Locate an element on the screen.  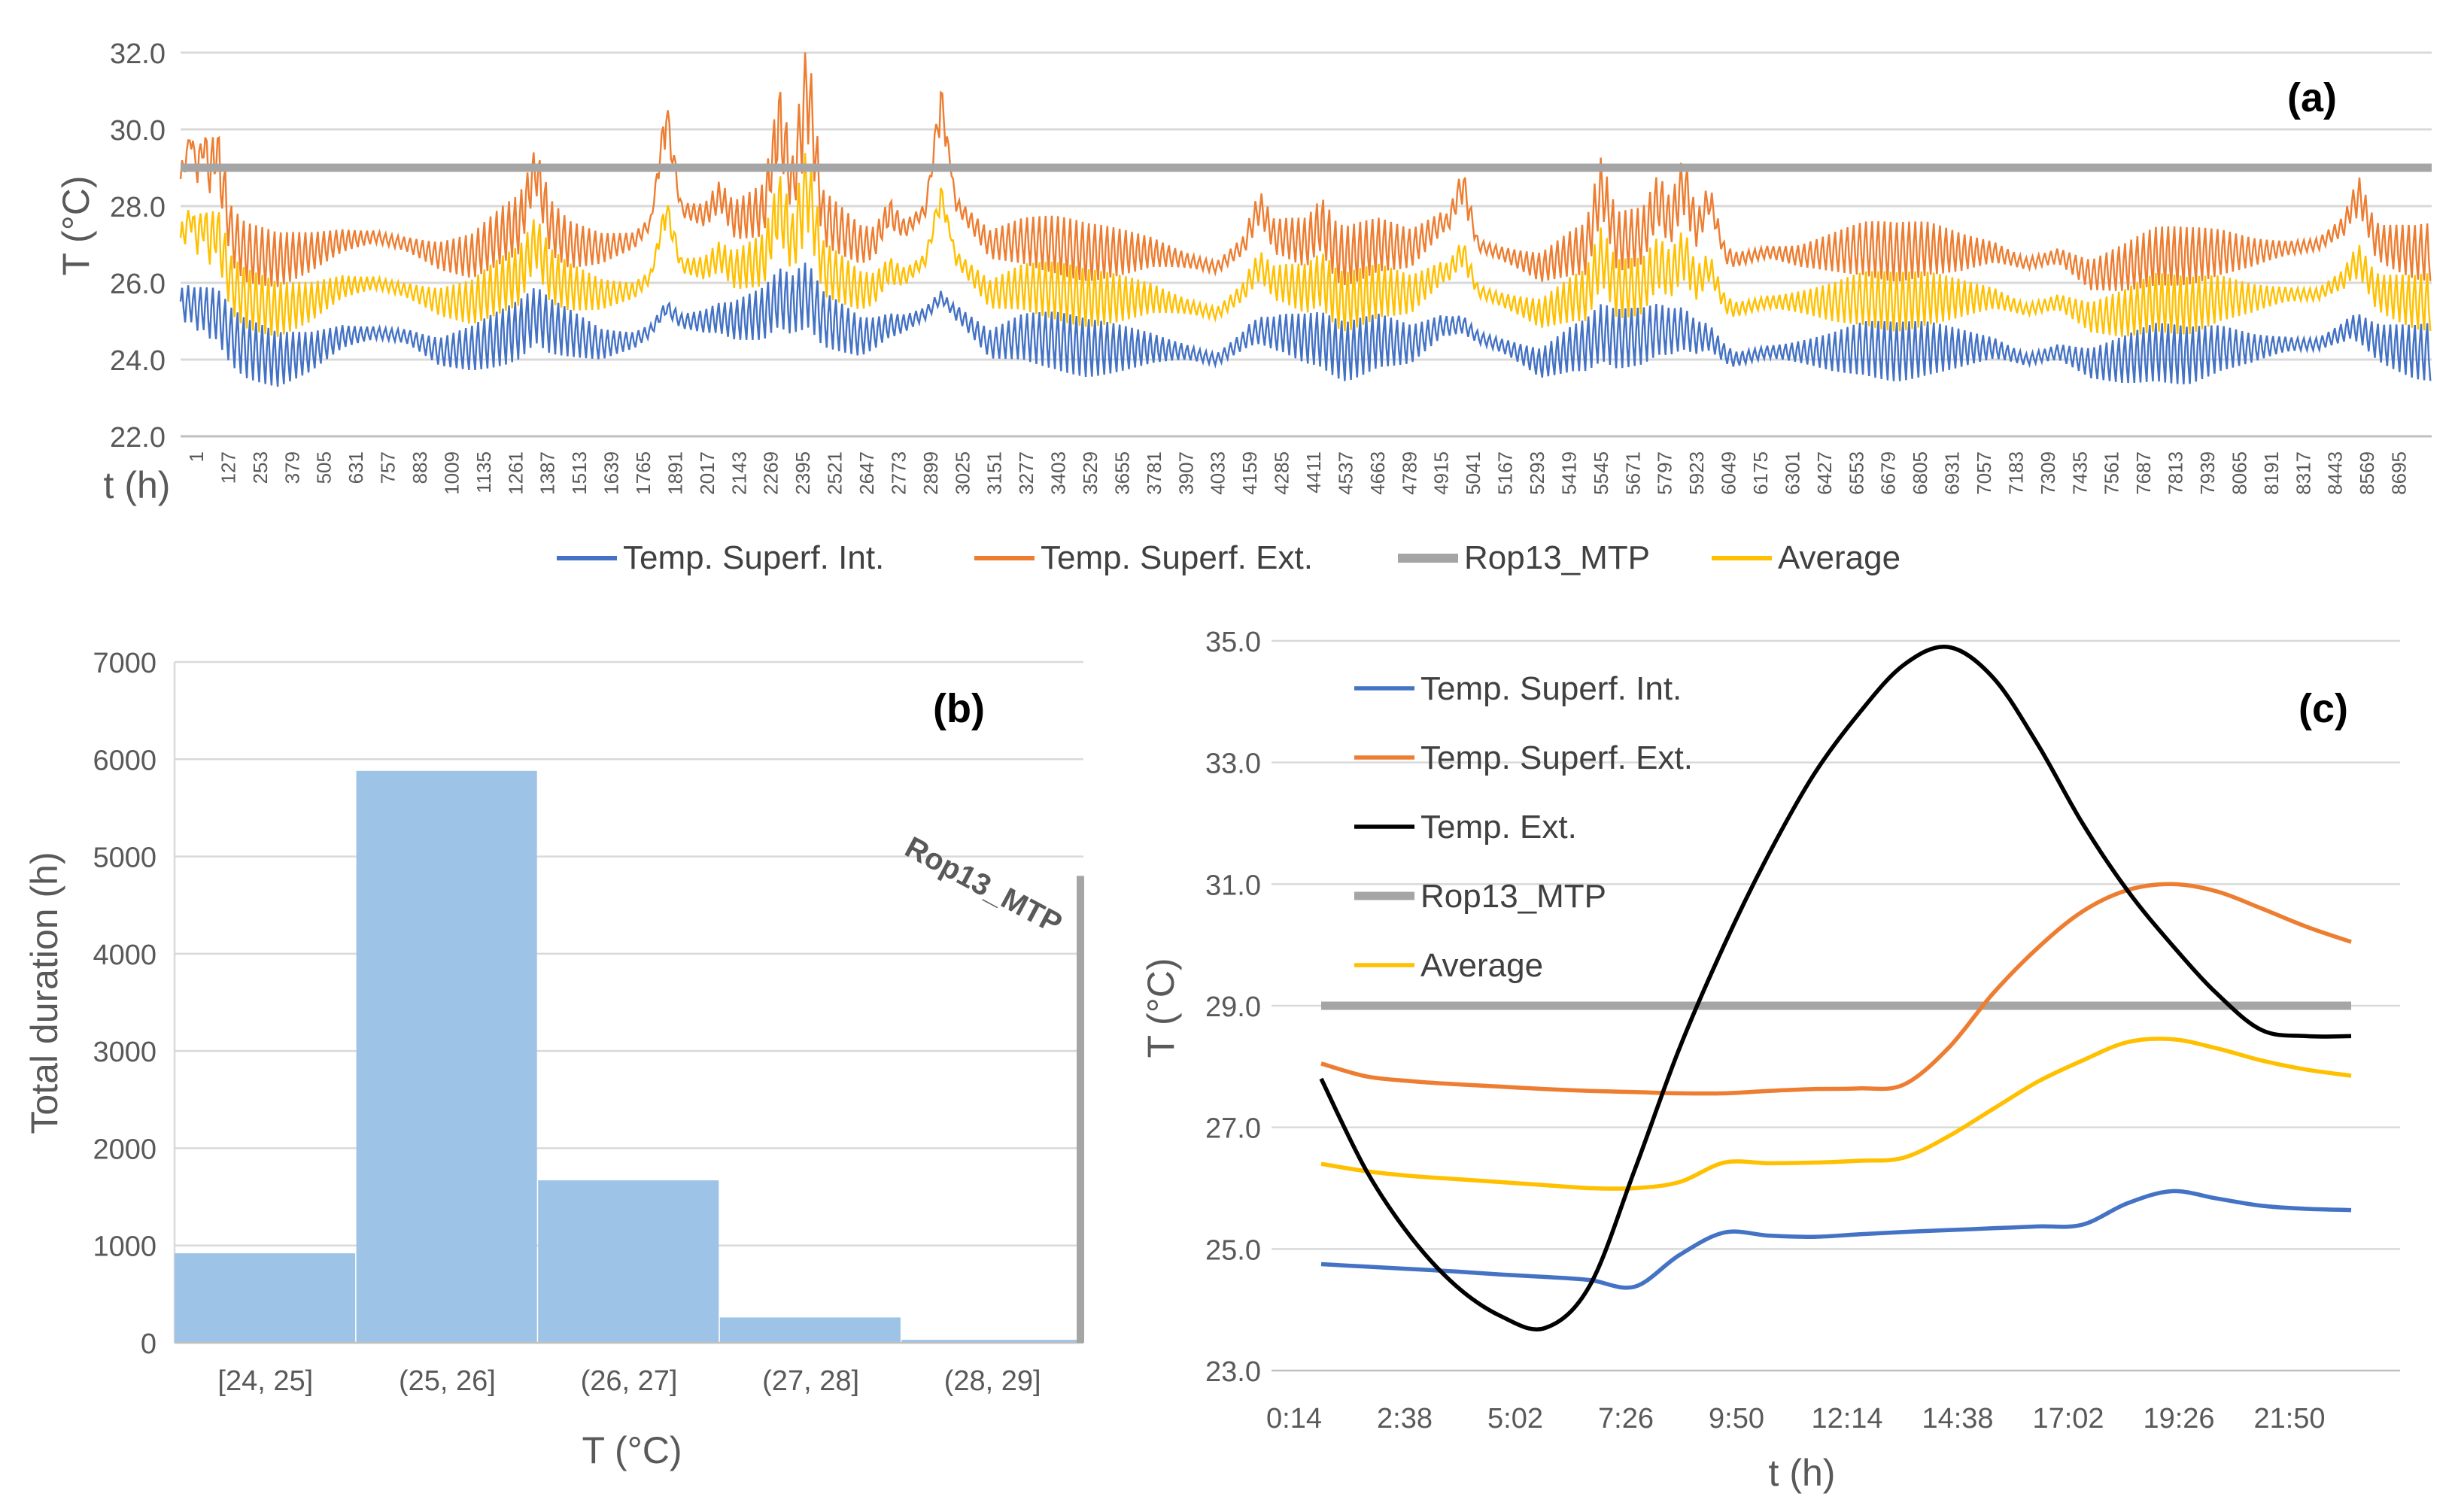
panel-b-x-tick-label: (28, 29] is located at coordinates (992, 1381).